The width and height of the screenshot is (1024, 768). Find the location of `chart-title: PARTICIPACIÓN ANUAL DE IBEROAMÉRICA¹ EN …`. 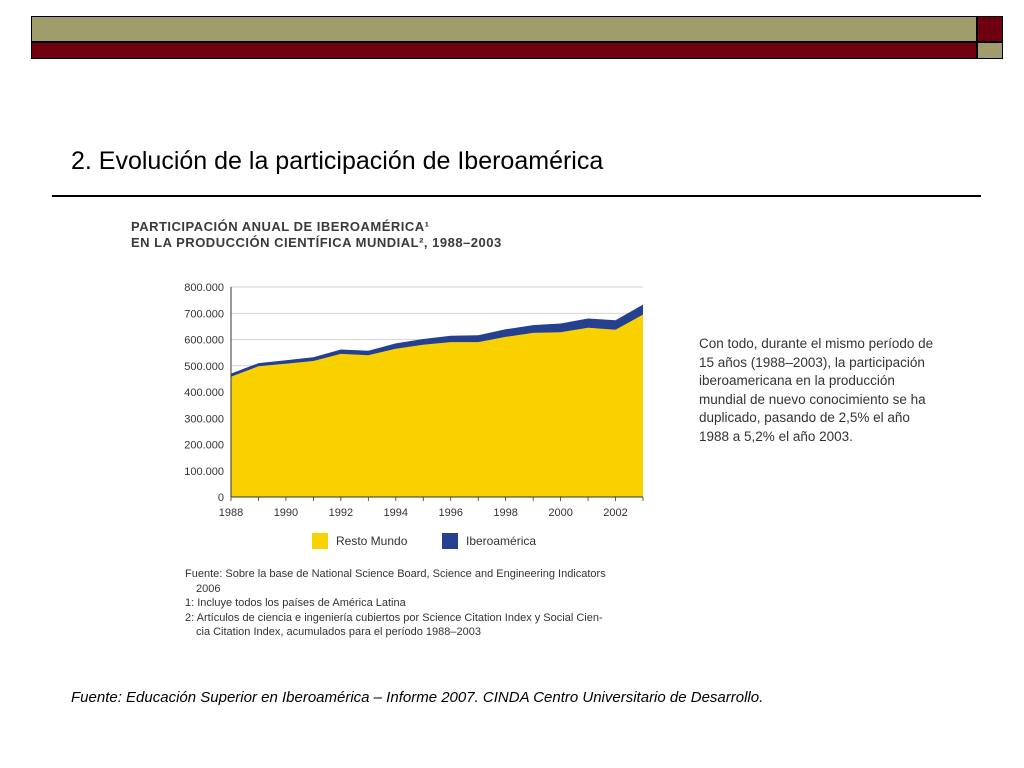

chart-title: PARTICIPACIÓN ANUAL DE IBEROAMÉRICA¹ EN … is located at coordinates (316, 235).